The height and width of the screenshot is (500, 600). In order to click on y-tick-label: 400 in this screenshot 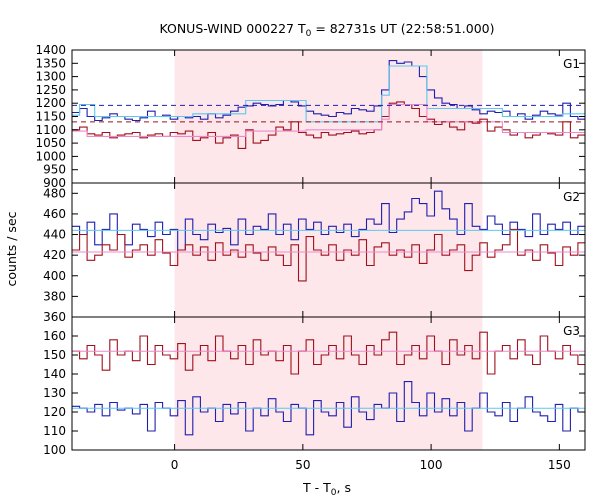, I will do `click(54, 276)`.